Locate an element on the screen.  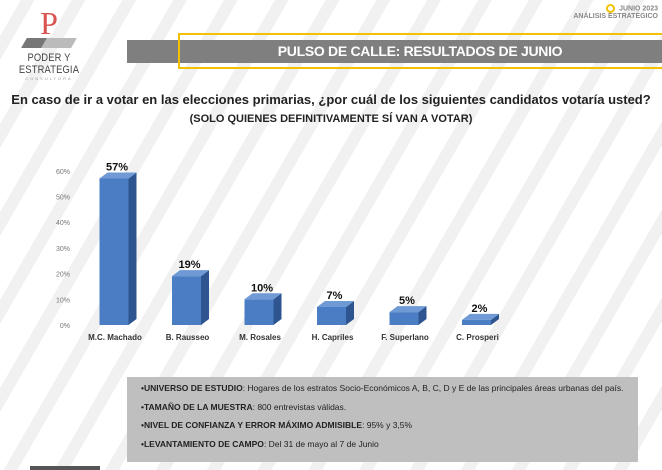
category-label: H. Capriles is located at coordinates (333, 337).